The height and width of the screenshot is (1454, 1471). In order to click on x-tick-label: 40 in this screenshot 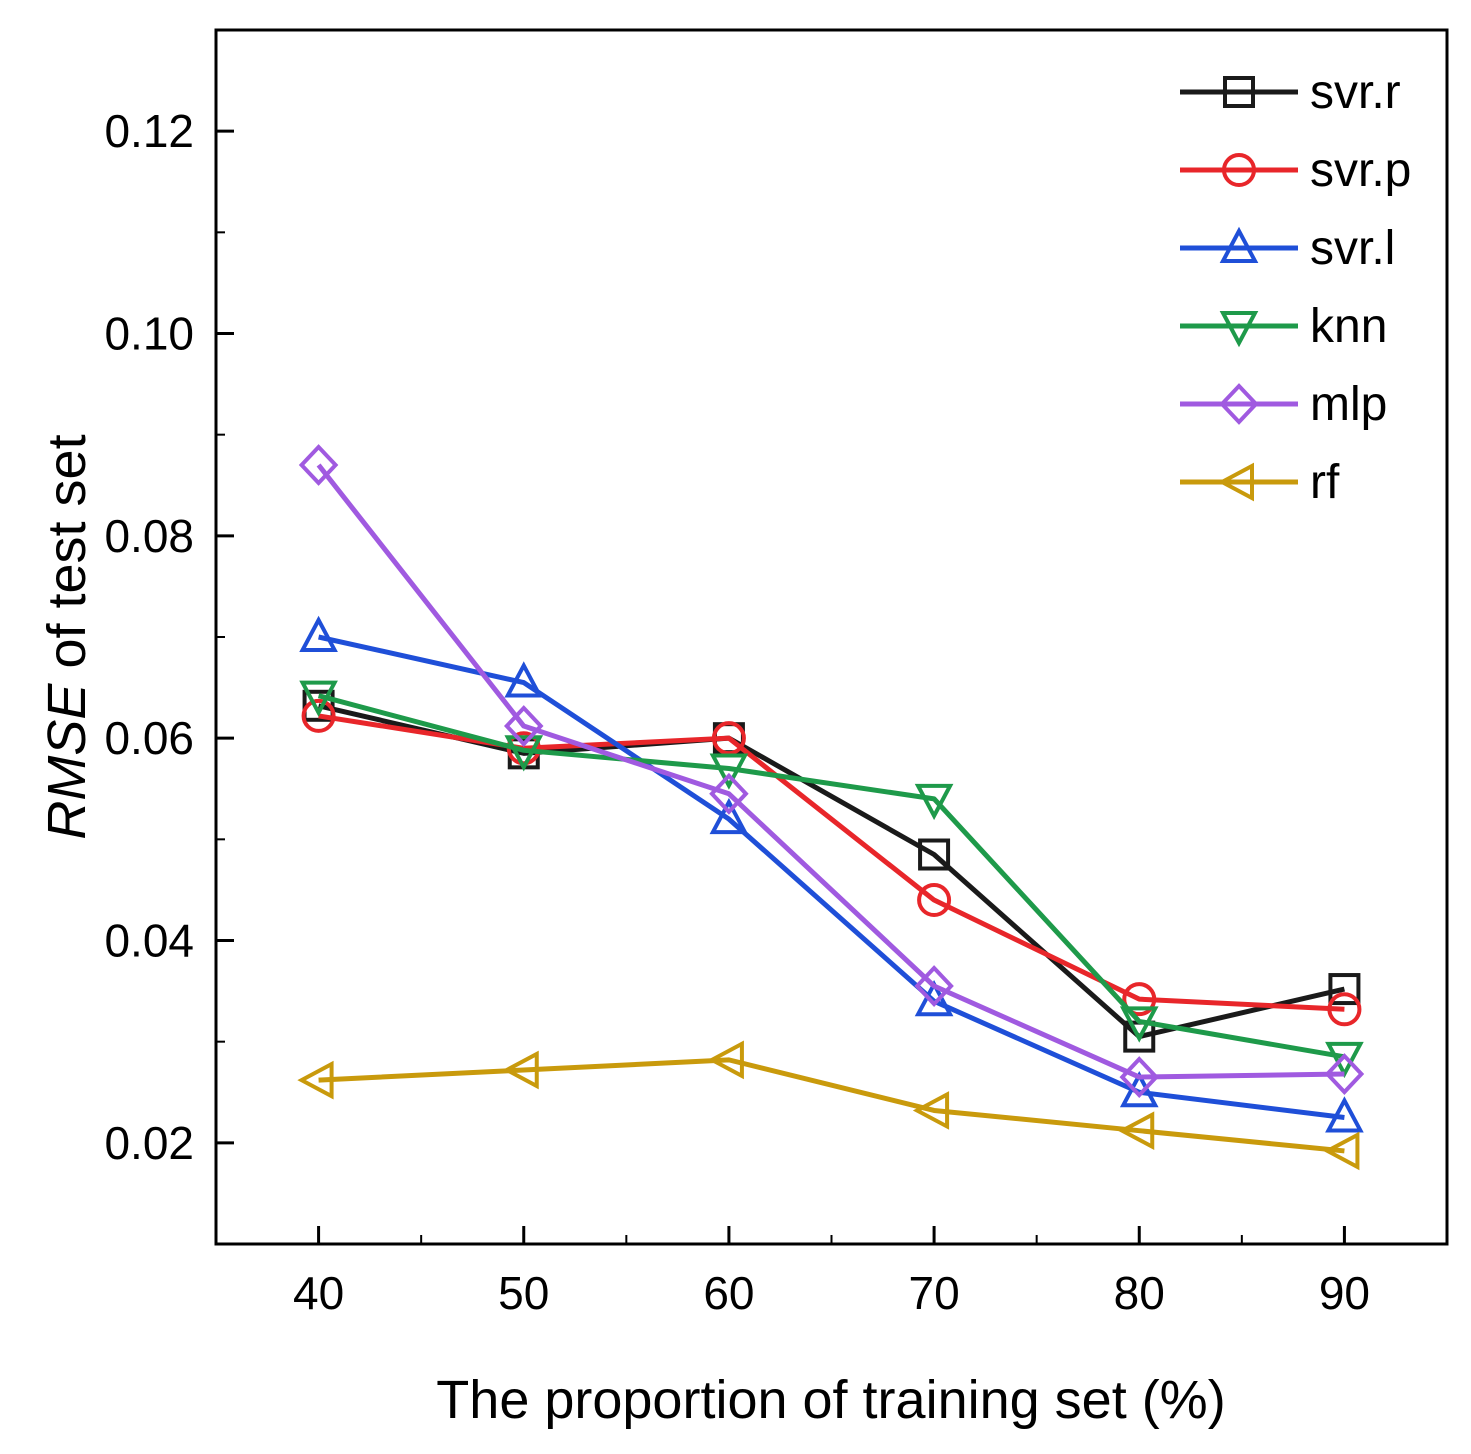, I will do `click(318, 1293)`.